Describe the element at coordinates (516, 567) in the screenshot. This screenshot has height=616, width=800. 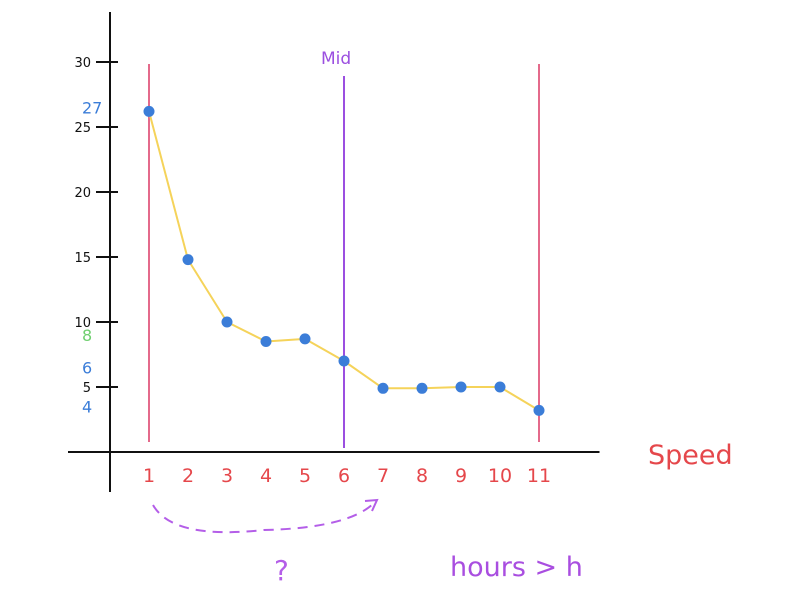
I see `hours-note: hours > h` at that location.